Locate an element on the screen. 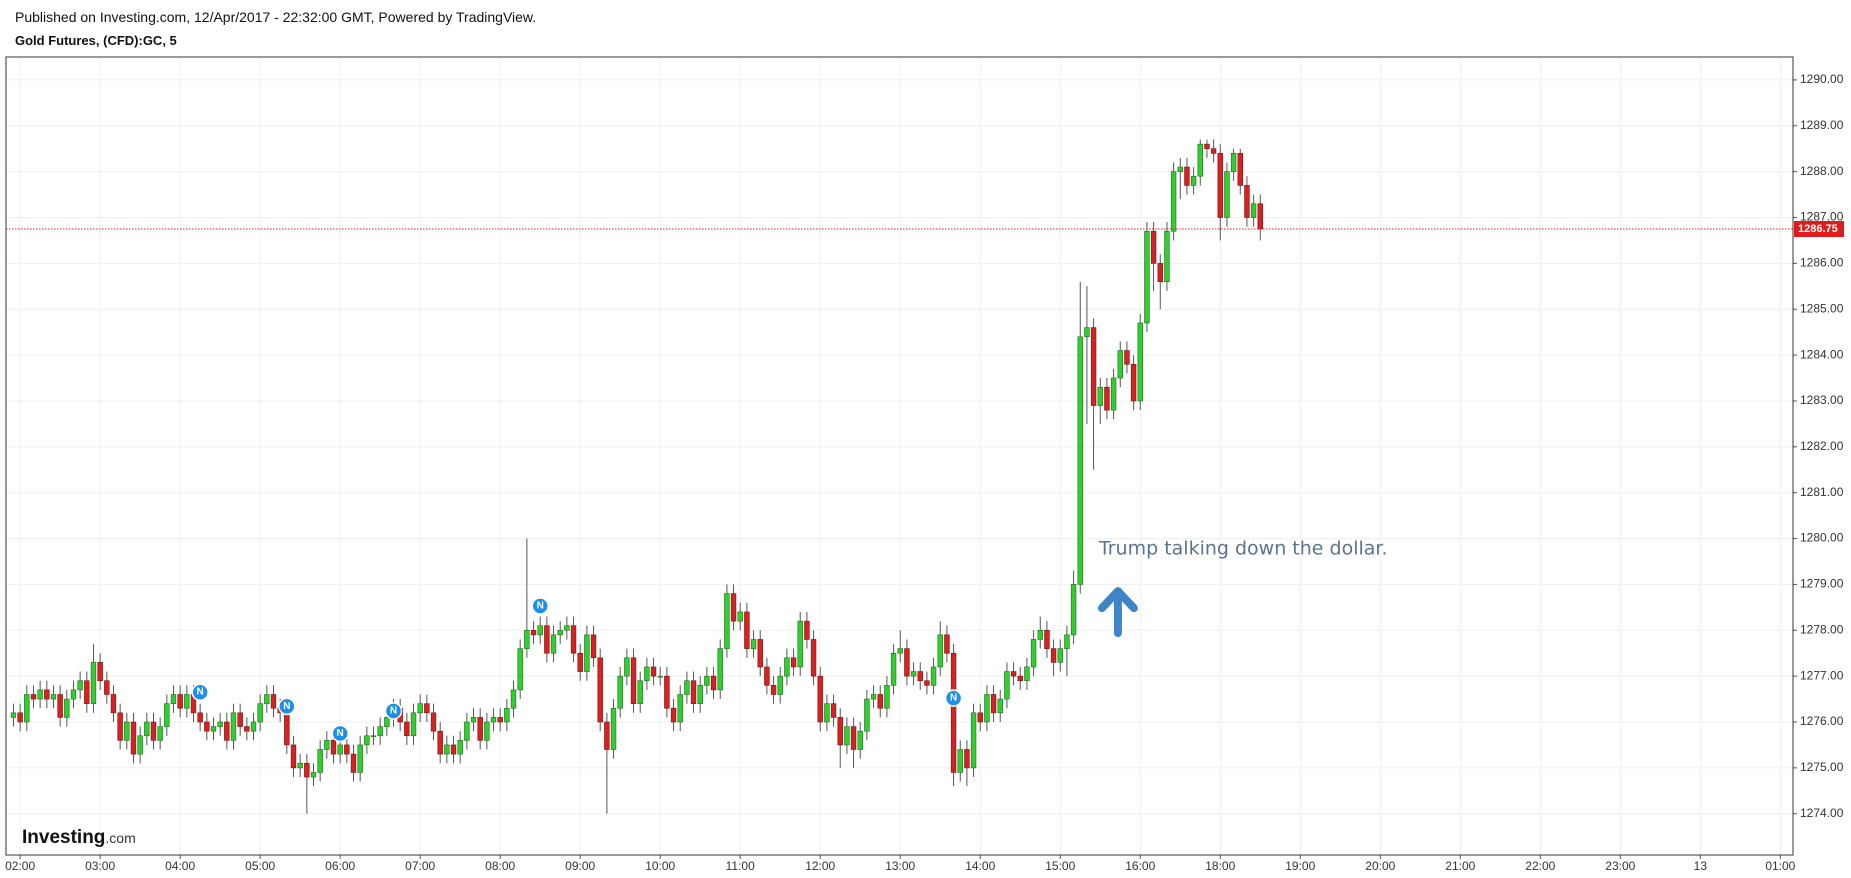 The width and height of the screenshot is (1851, 878). x-tick-label: 20:00 is located at coordinates (1380, 866).